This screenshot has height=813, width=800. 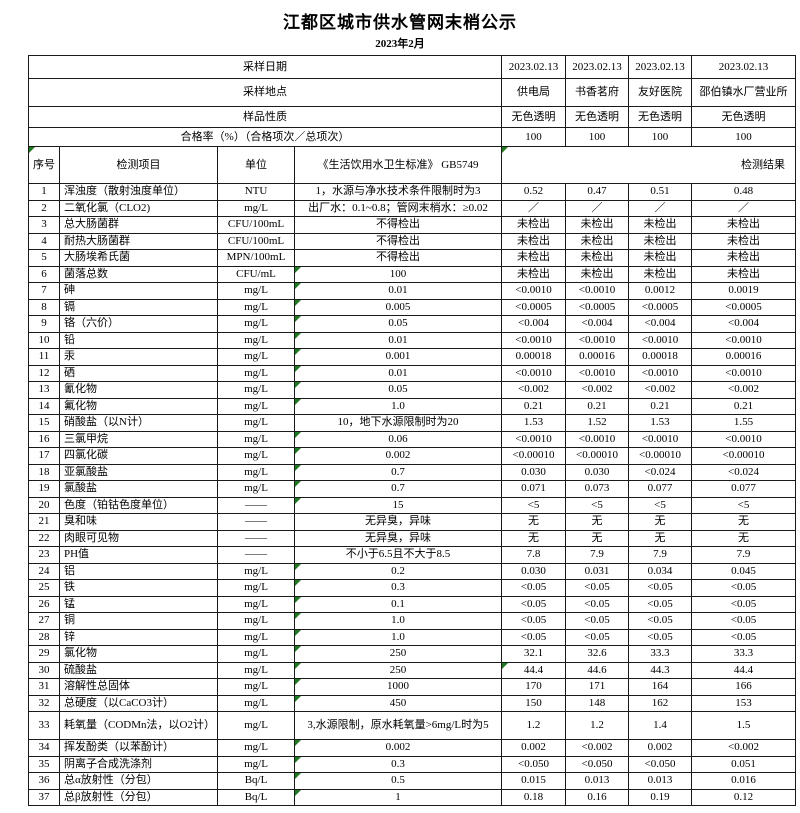 What do you see at coordinates (597, 117) in the screenshot?
I see `sample-nature-value: 无色透明` at bounding box center [597, 117].